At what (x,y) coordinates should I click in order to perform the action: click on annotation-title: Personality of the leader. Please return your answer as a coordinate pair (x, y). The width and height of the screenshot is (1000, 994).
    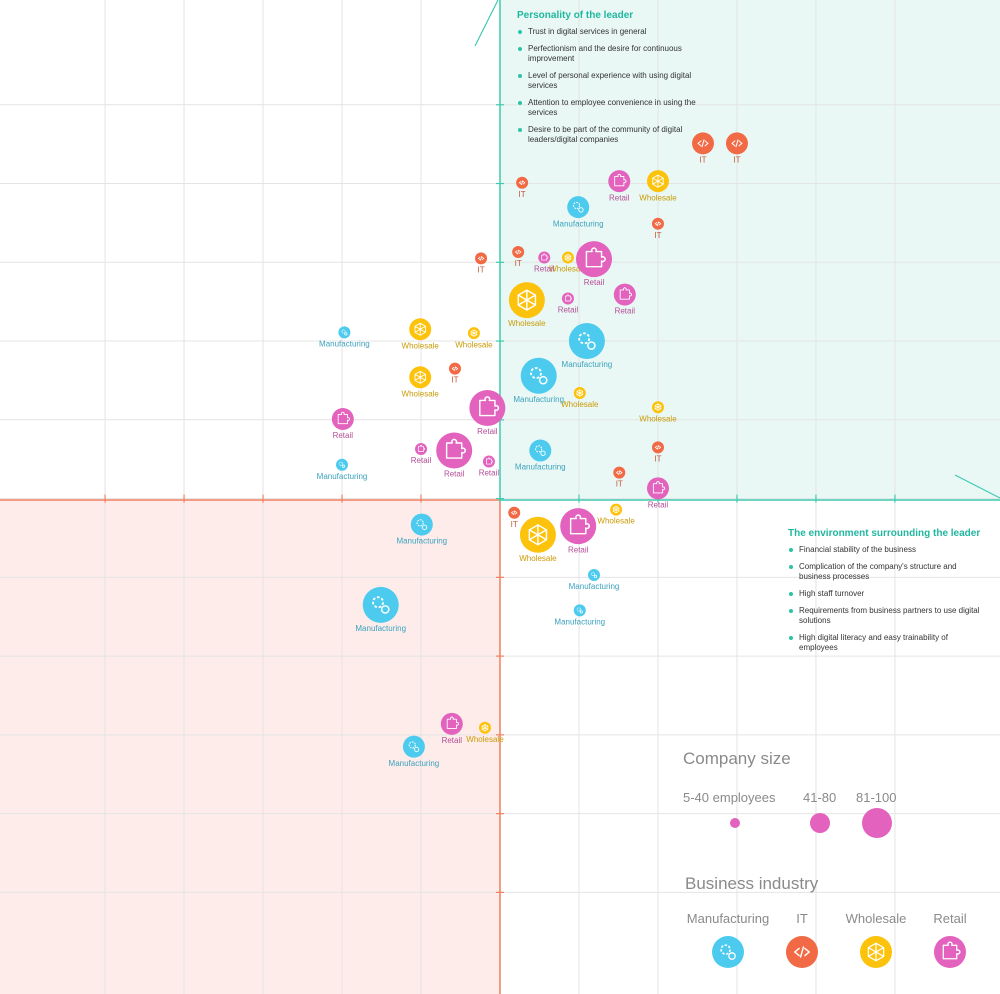
    Looking at the image, I should click on (575, 15).